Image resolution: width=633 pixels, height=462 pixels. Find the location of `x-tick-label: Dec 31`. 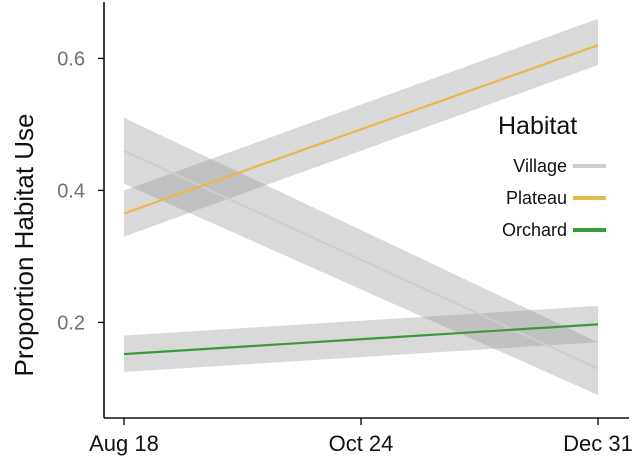

x-tick-label: Dec 31 is located at coordinates (598, 443).